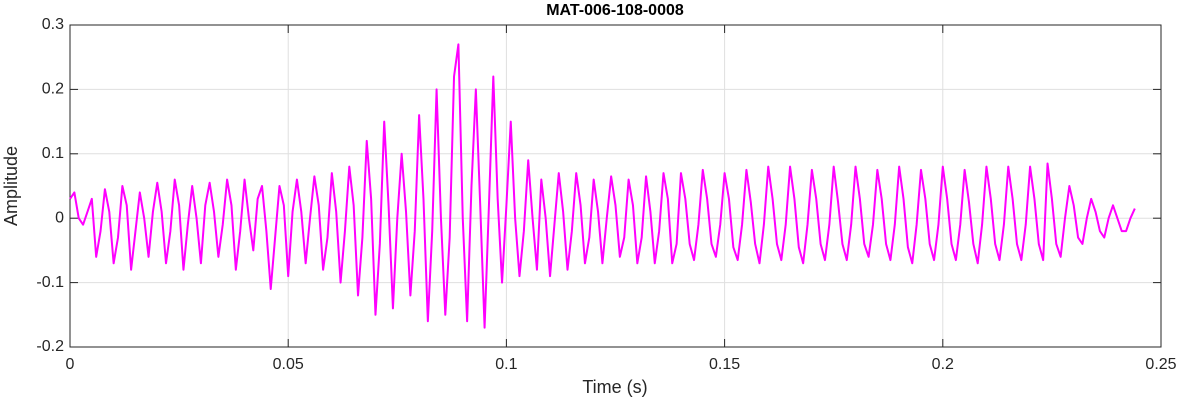 The height and width of the screenshot is (404, 1182). Describe the element at coordinates (288, 364) in the screenshot. I see `x-tick-label: 0.05` at that location.